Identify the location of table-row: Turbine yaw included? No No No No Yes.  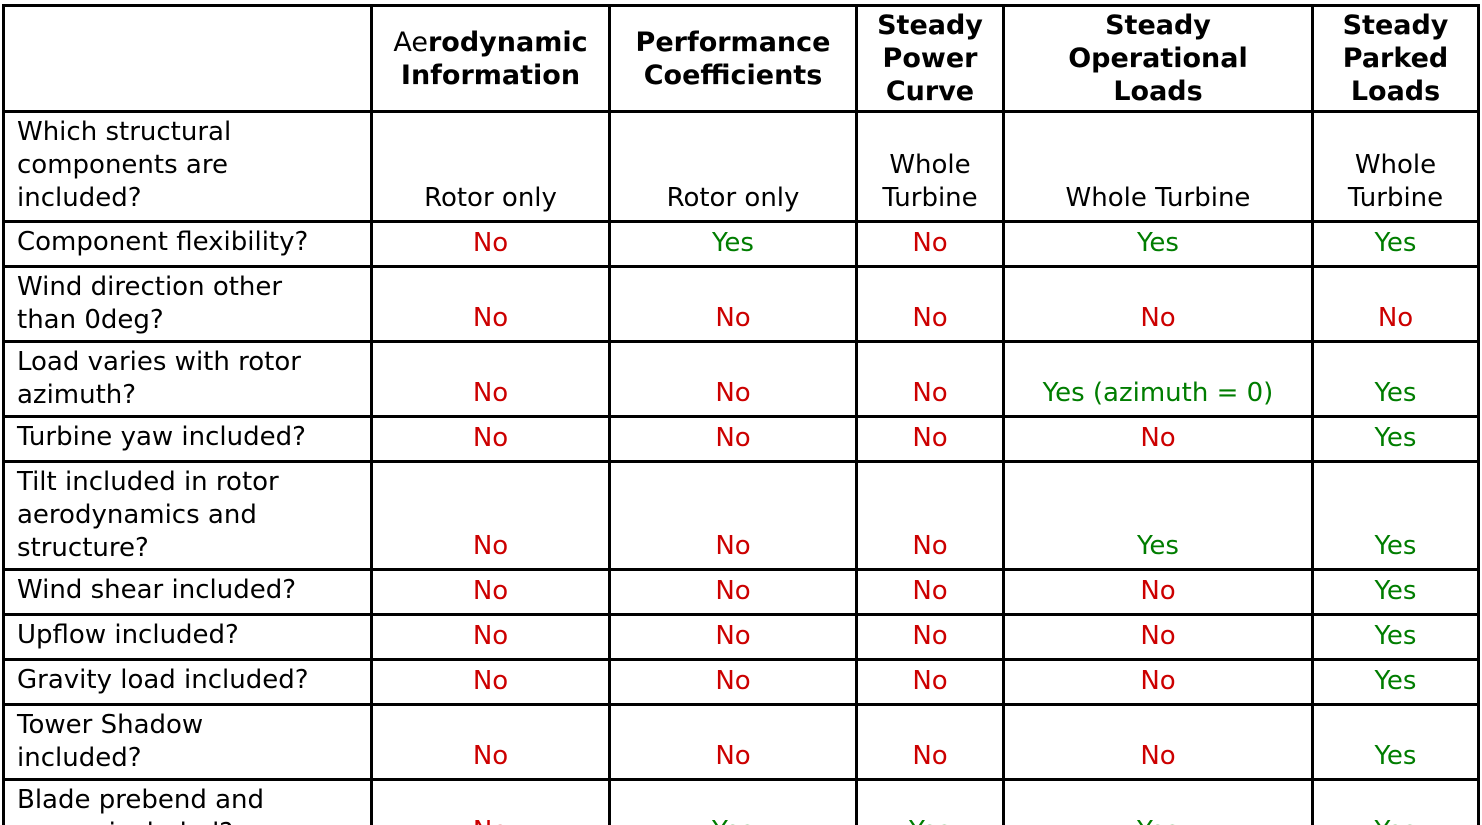
(741, 439).